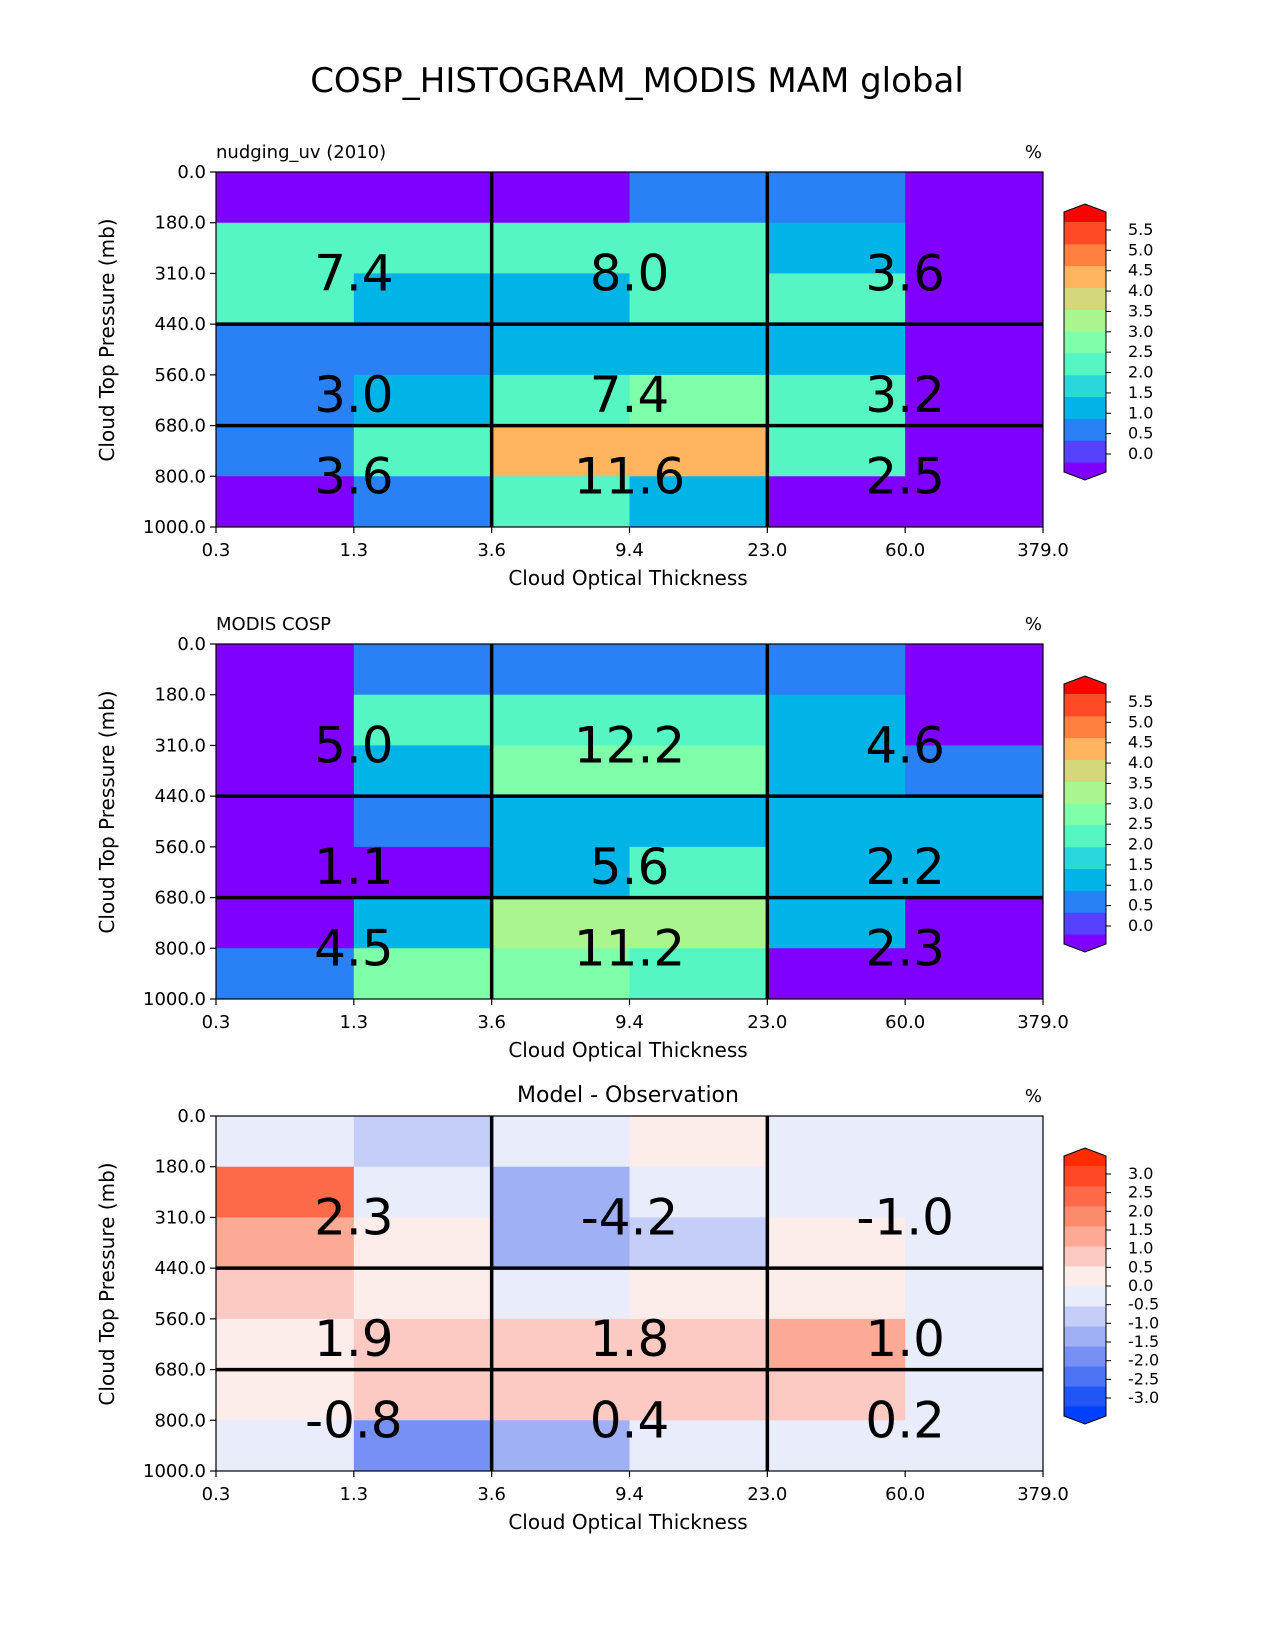 The height and width of the screenshot is (1650, 1275). I want to click on colorbar-tick-label: -0.5, so click(1143, 1304).